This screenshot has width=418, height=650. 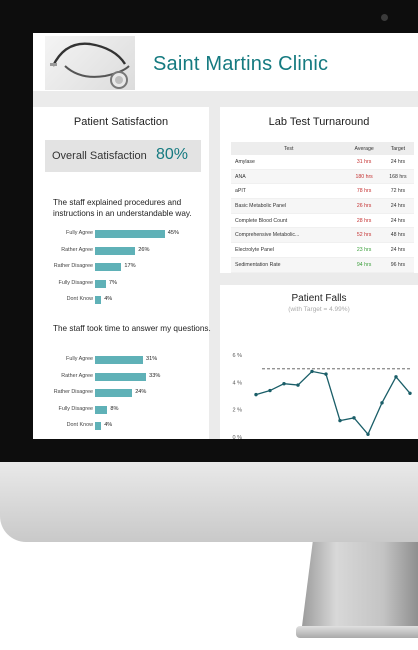 What do you see at coordinates (289, 221) in the screenshot?
I see `lab-test-name: Complete Blood Count` at bounding box center [289, 221].